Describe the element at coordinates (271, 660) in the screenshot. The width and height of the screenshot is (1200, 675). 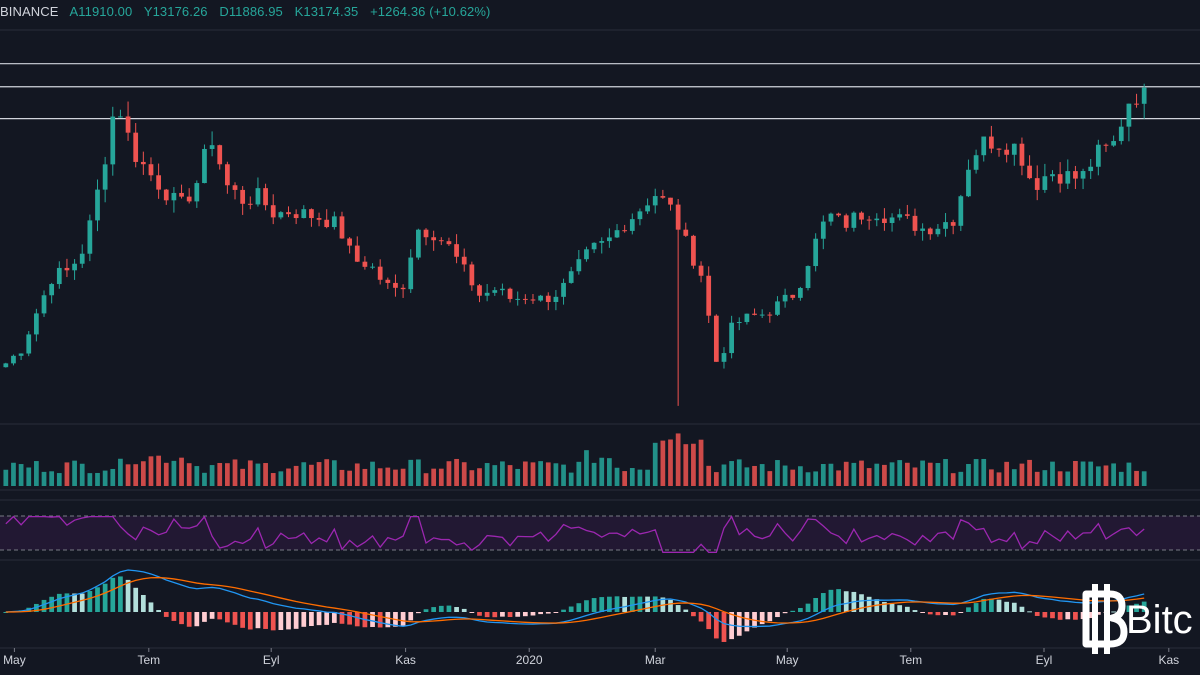
I see `x-axis-label: Eyl` at that location.